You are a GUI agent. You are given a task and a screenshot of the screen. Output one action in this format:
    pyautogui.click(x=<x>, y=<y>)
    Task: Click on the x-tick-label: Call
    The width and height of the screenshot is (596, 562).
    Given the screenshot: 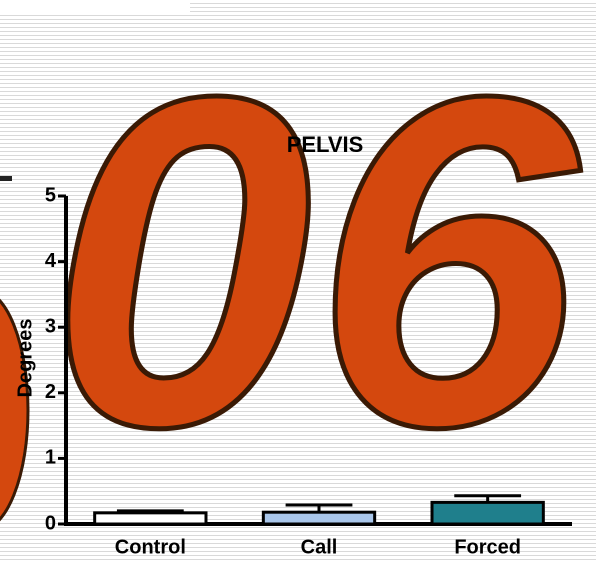 What is the action you would take?
    pyautogui.click(x=319, y=547)
    